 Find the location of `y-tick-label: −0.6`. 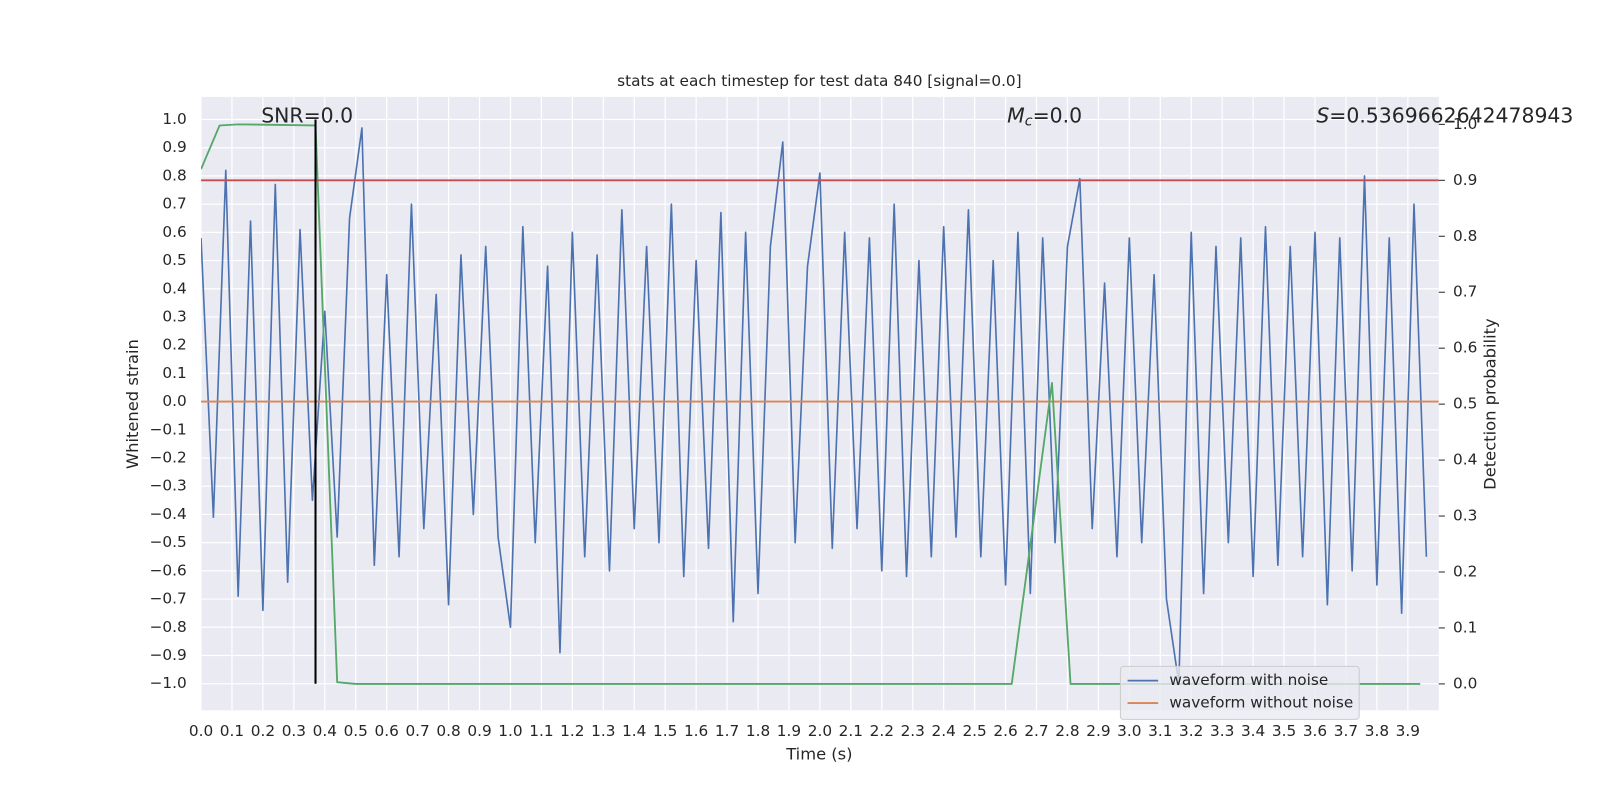

y-tick-label: −0.6 is located at coordinates (168, 570).